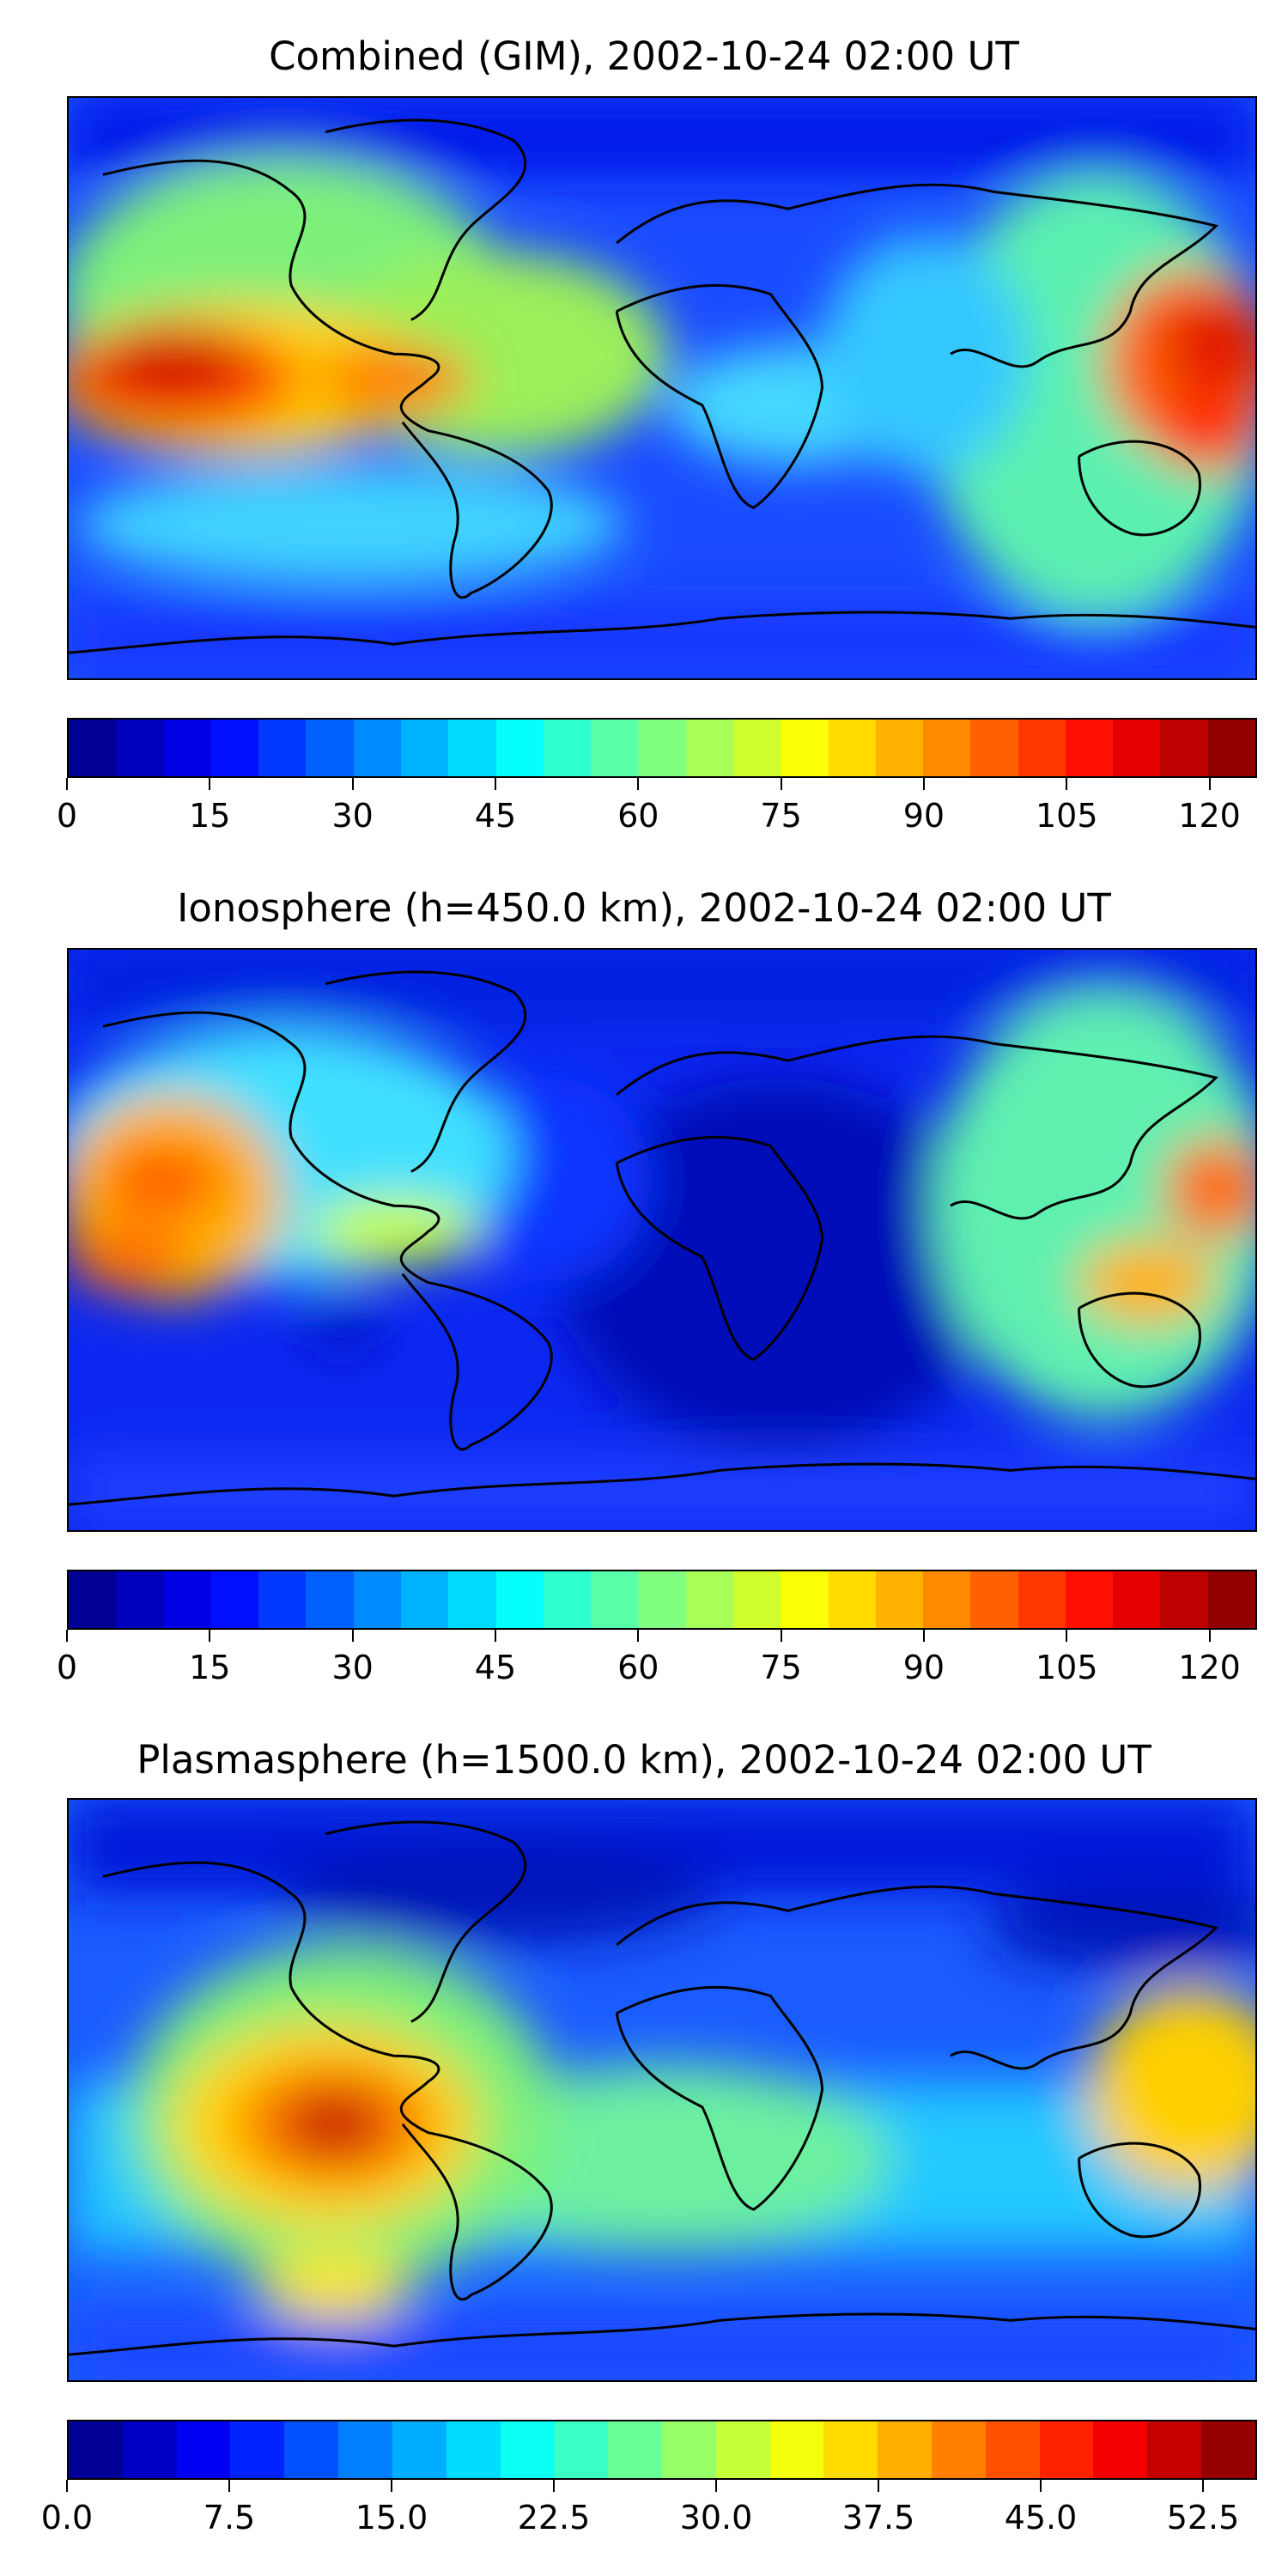 The height and width of the screenshot is (2576, 1288). Describe the element at coordinates (353, 816) in the screenshot. I see `colorbar-tick-label: 30` at that location.